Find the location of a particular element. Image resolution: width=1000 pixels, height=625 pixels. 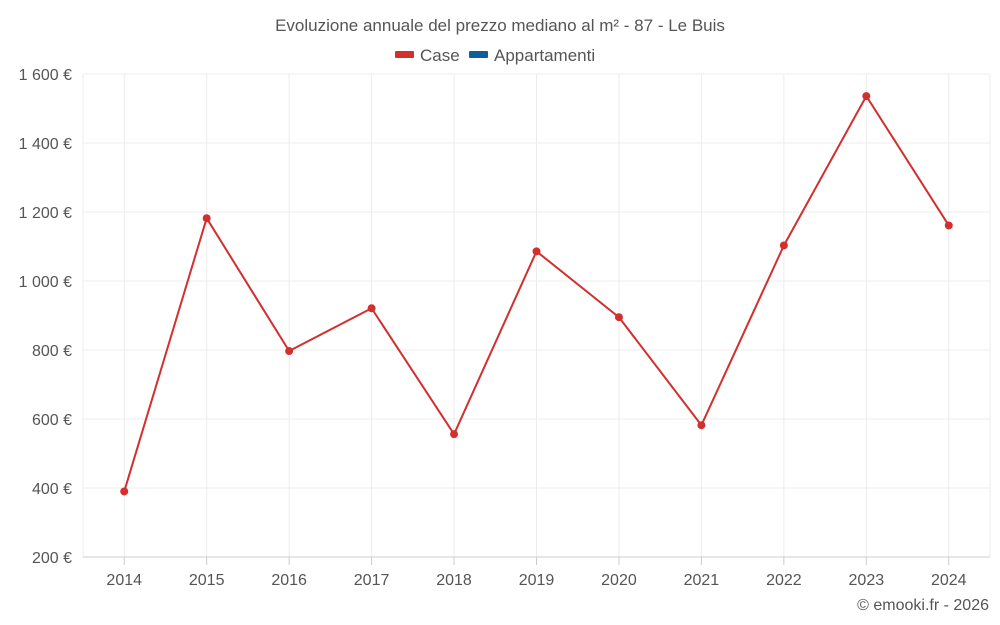

y-tick-label: 800 € is located at coordinates (52, 351).